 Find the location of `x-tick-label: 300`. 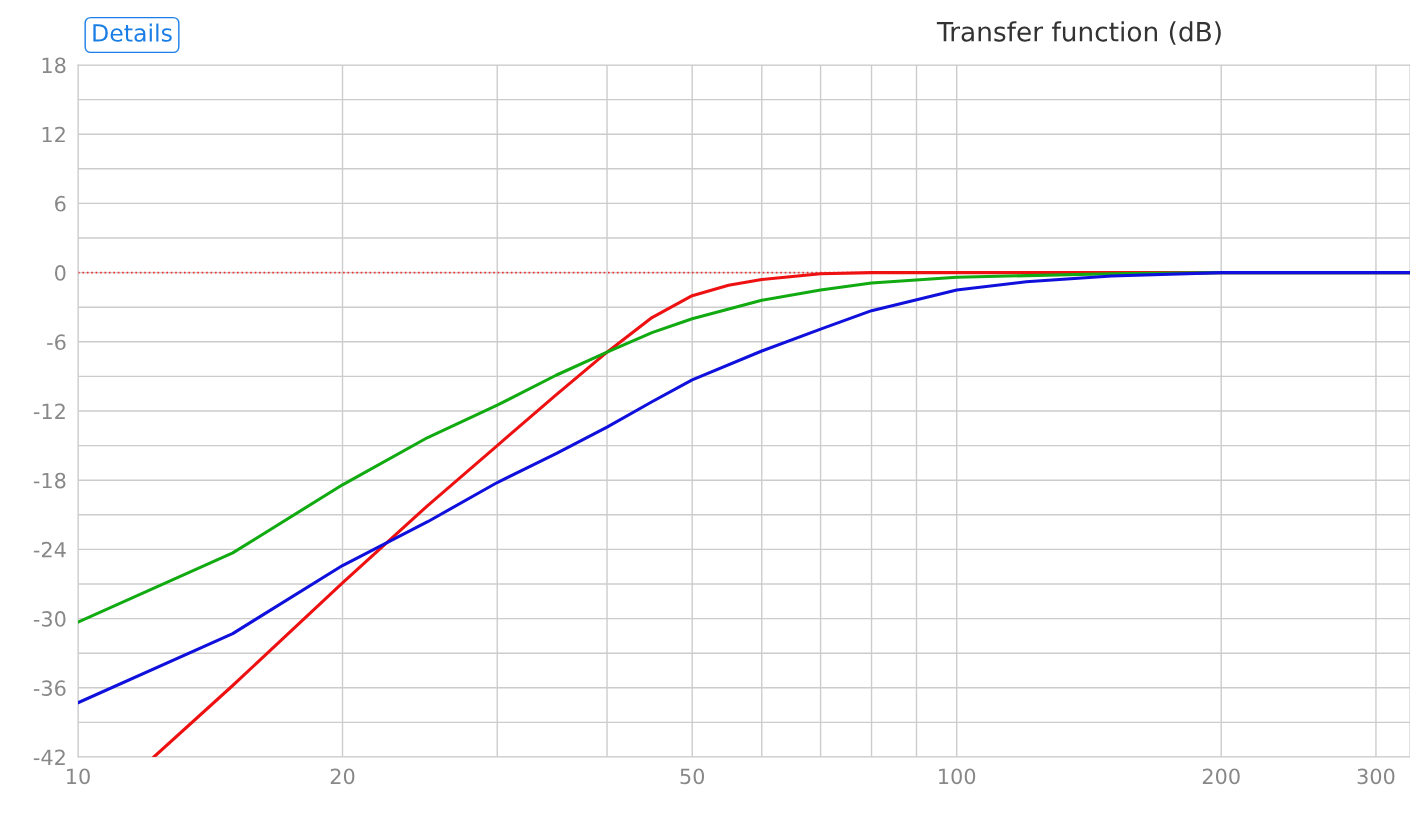

x-tick-label: 300 is located at coordinates (1376, 776).